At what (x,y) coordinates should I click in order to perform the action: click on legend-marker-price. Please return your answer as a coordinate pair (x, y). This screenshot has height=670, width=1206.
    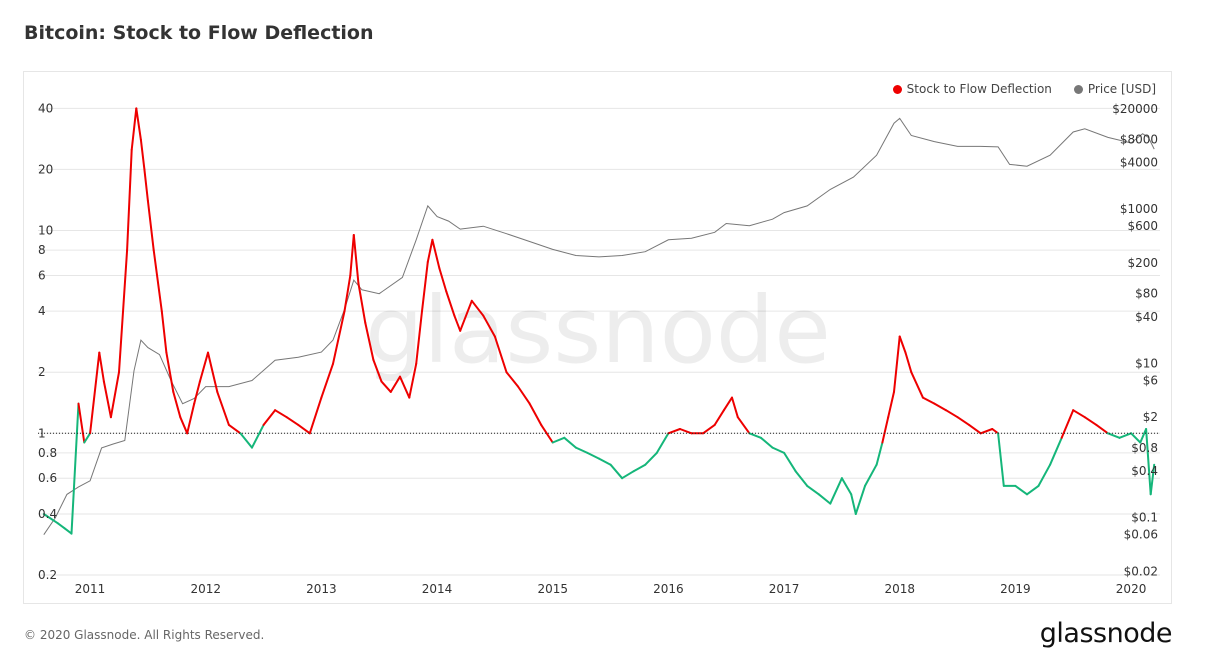
    Looking at the image, I should click on (1078, 89).